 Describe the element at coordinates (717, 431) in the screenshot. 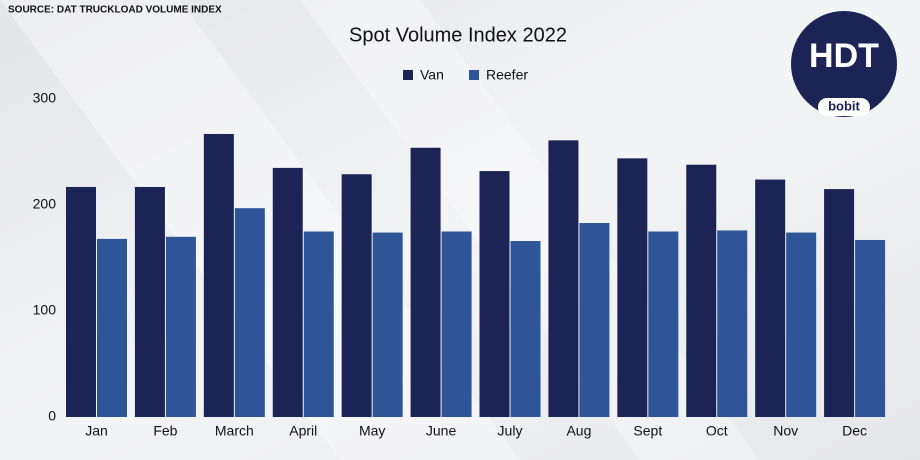

I see `x-tick-label: Oct` at that location.